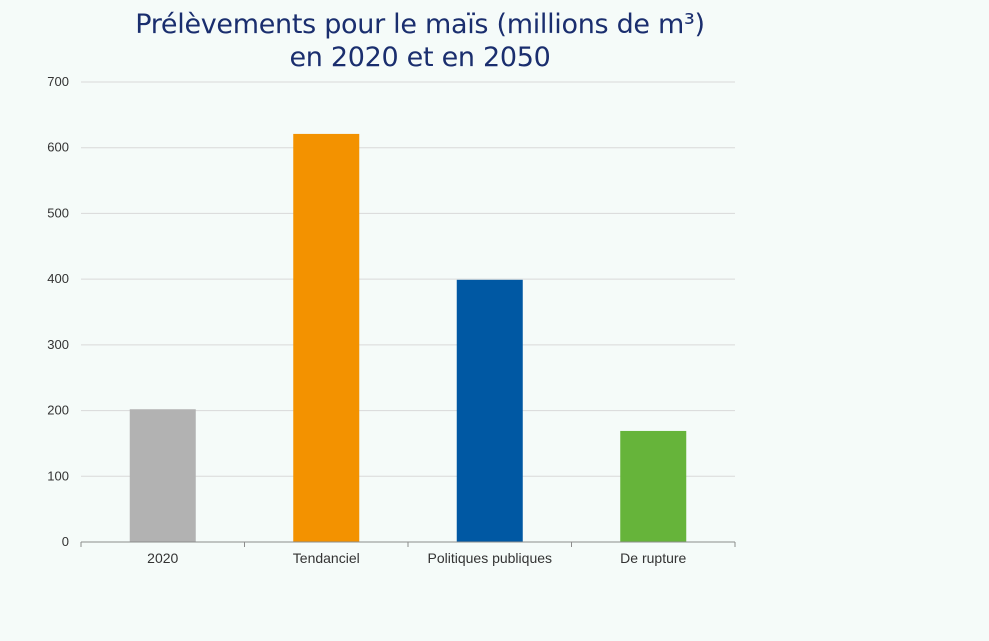 The image size is (989, 641). What do you see at coordinates (58, 212) in the screenshot?
I see `y-tick-label: 500` at bounding box center [58, 212].